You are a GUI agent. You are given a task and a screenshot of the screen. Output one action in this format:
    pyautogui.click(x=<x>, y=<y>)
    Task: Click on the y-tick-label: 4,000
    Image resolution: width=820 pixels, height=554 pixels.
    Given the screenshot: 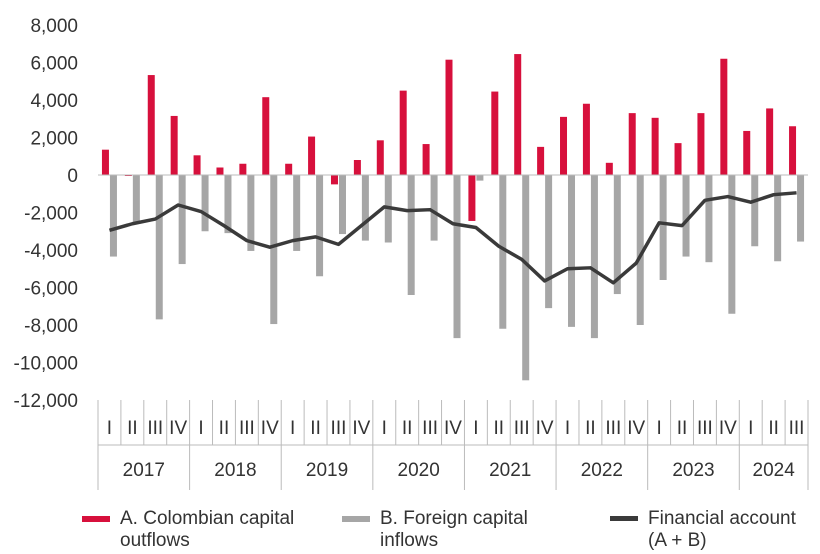 What is the action you would take?
    pyautogui.click(x=54, y=101)
    